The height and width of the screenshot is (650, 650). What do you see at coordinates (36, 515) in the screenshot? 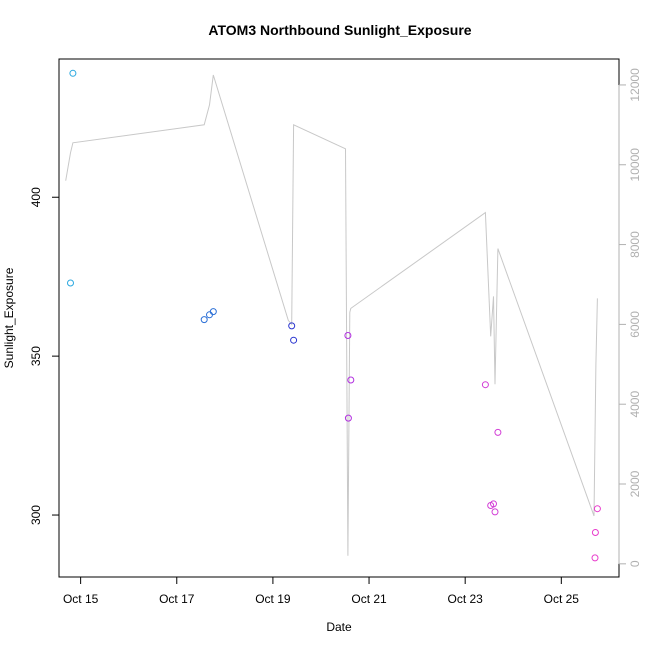
I see `y-tick-label-0: 300` at bounding box center [36, 515].